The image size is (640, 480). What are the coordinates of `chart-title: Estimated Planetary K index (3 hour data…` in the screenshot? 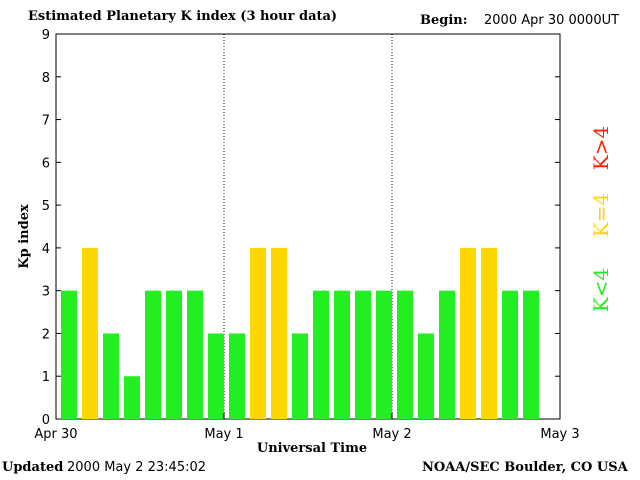 It's located at (183, 16).